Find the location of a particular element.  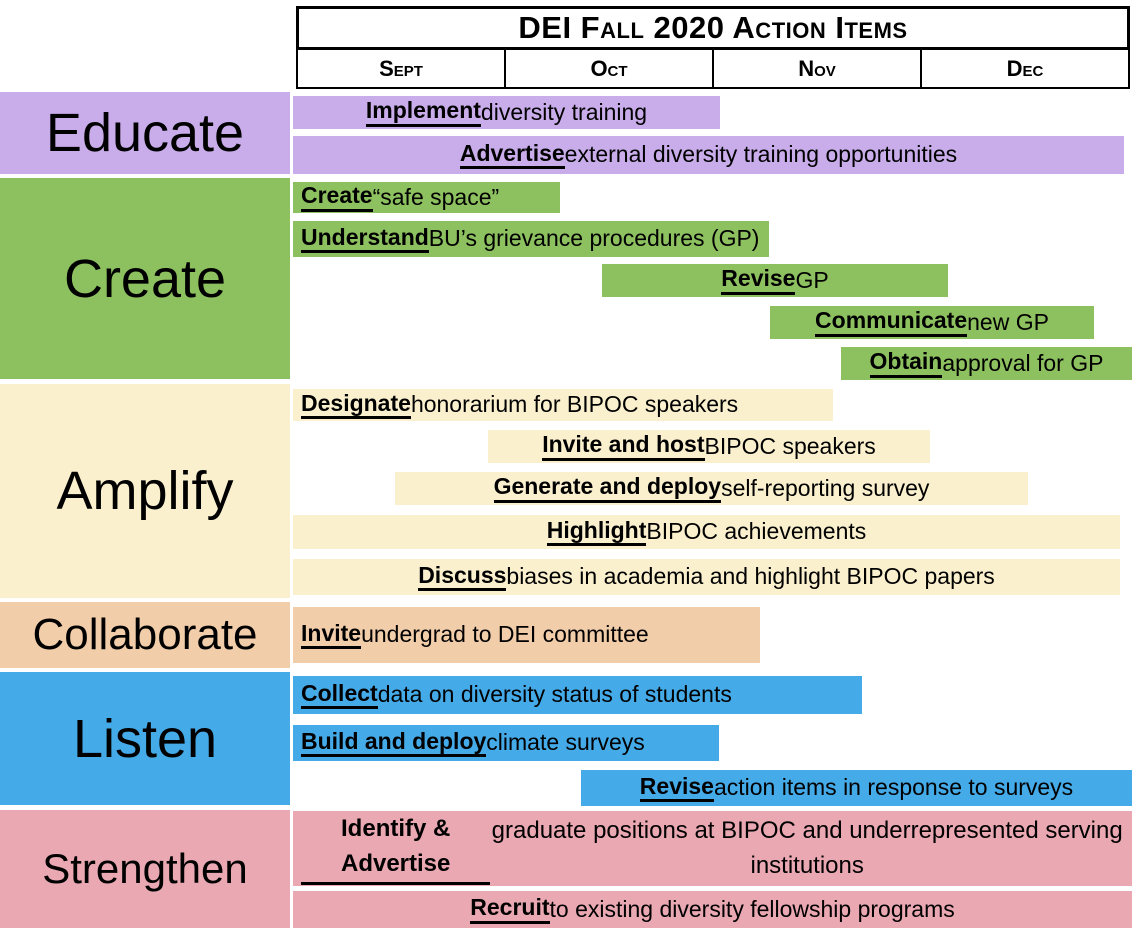

task-rest-text: BIPOC speakers is located at coordinates (790, 445).